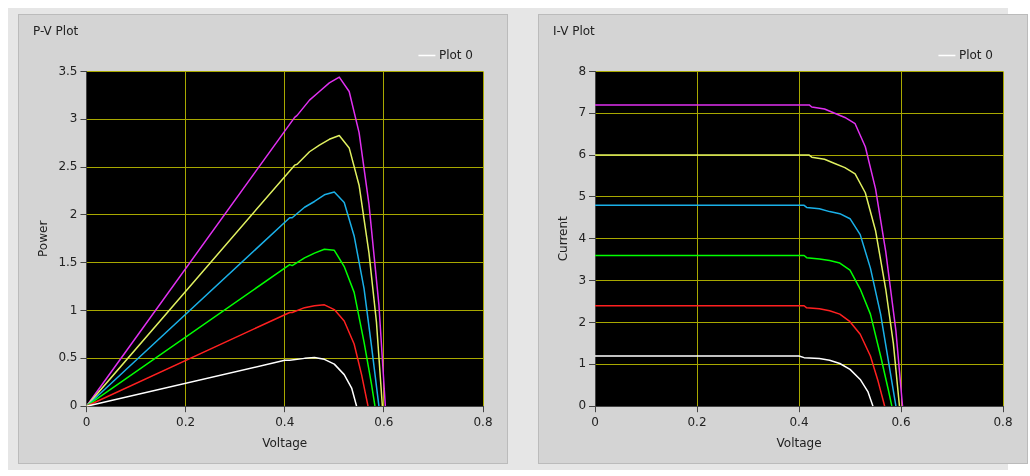  What do you see at coordinates (582, 154) in the screenshot?
I see `y-tick-label: 6` at bounding box center [582, 154].